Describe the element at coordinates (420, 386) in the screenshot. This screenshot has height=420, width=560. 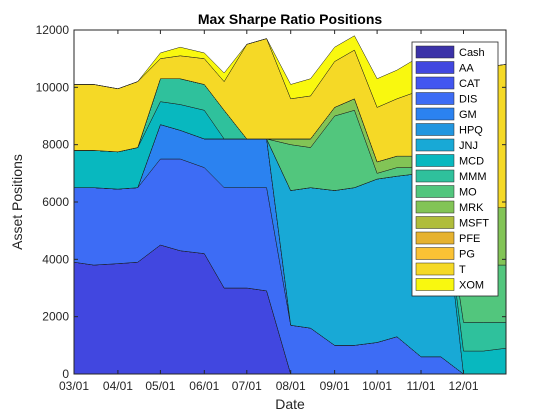
I see `x-tick-label: 11/01` at that location.